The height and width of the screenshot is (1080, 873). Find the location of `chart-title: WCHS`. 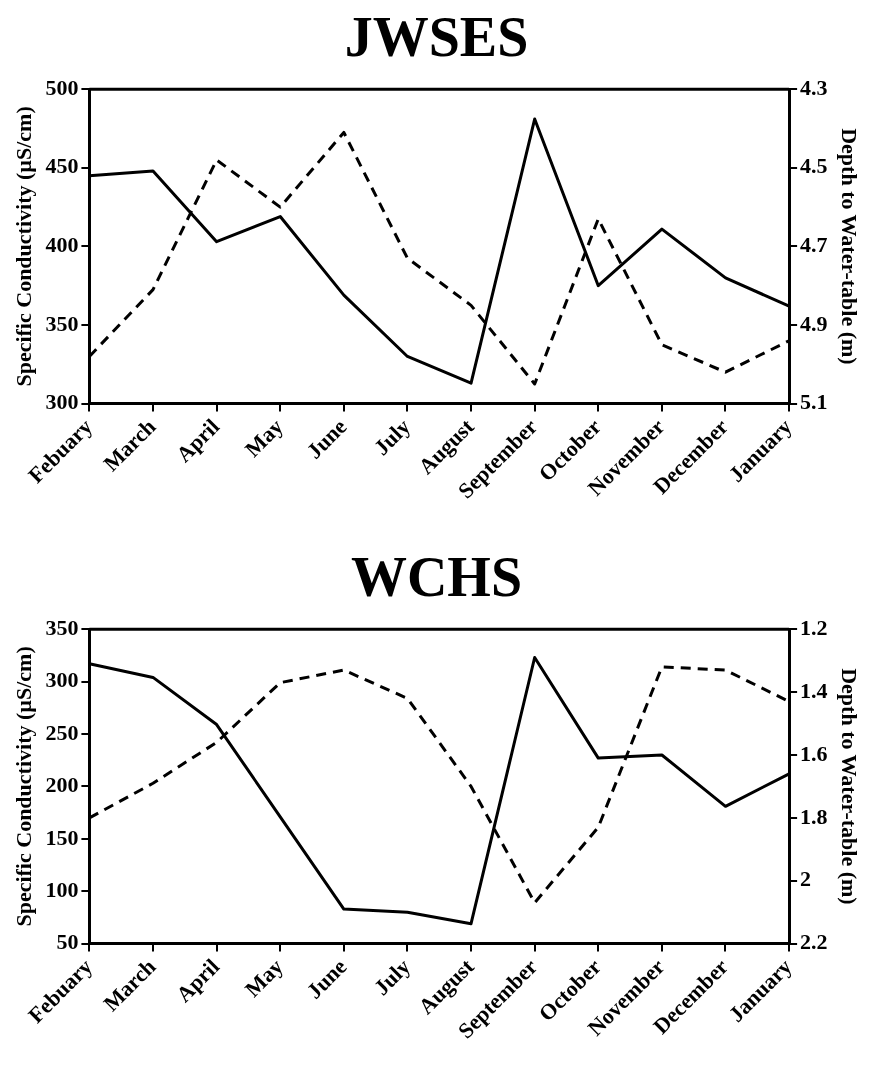

chart-title: WCHS is located at coordinates (436, 577).